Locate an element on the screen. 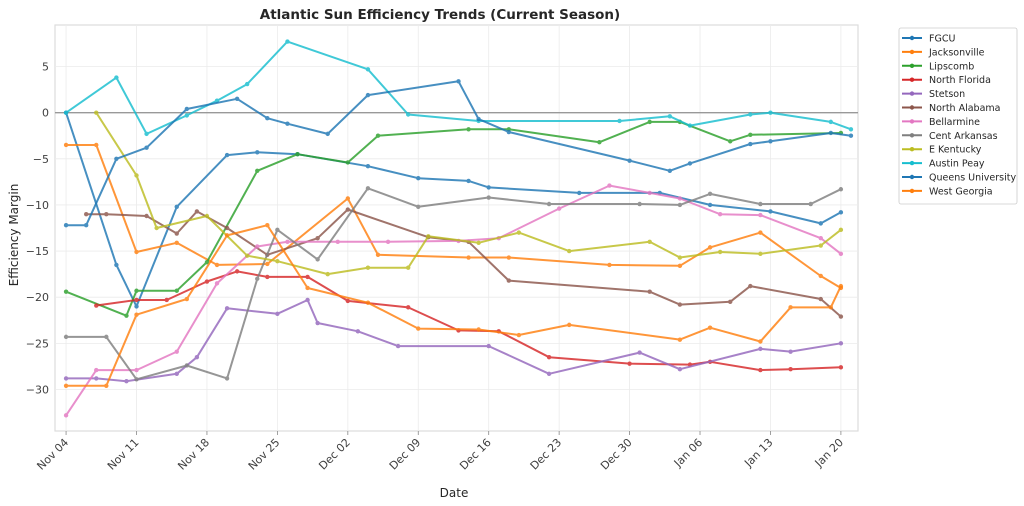 Image resolution: width=1024 pixels, height=506 pixels. legend-item-north-florida: North Florida is located at coordinates (946, 80).